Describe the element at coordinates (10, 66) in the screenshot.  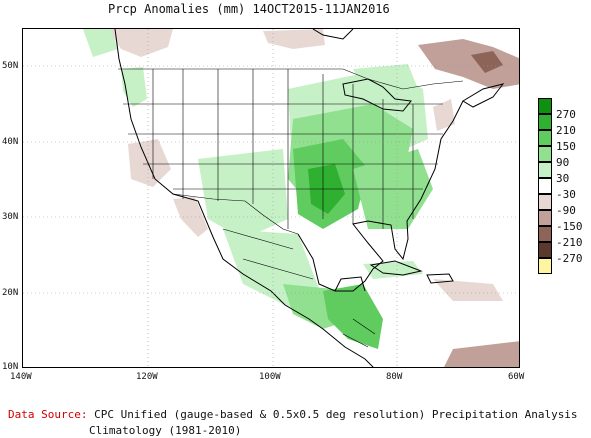
I see `lat-label-50n: 50N` at that location.